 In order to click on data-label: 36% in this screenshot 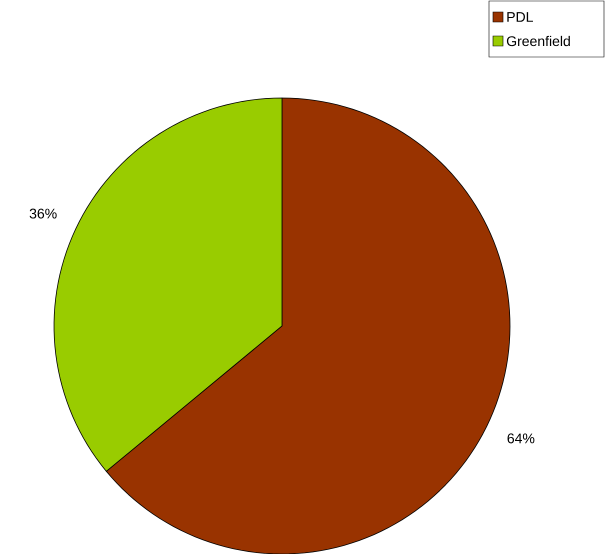, I will do `click(43, 213)`.